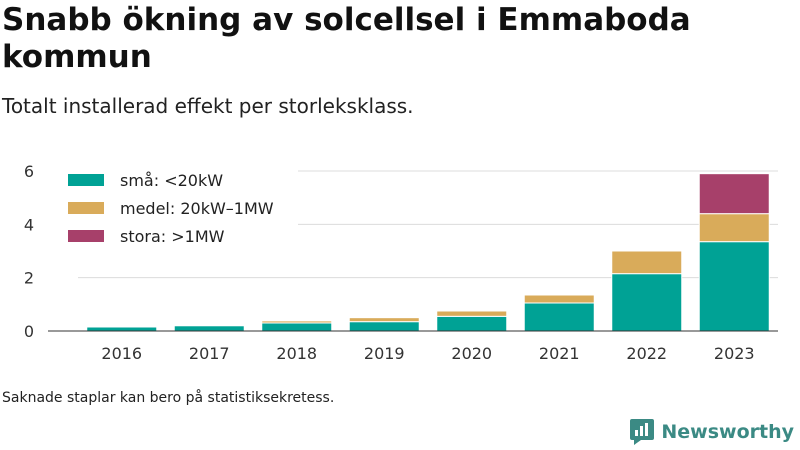  I want to click on legend-label: små: <20kW, so click(171, 180).